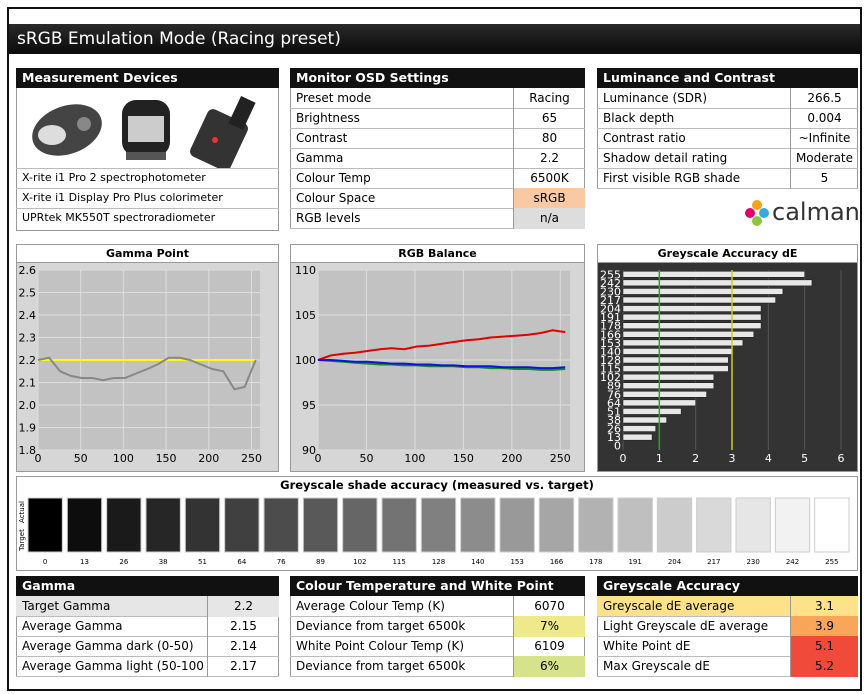 The width and height of the screenshot is (868, 694). What do you see at coordinates (281, 562) in the screenshot?
I see `shade-label: 76` at bounding box center [281, 562].